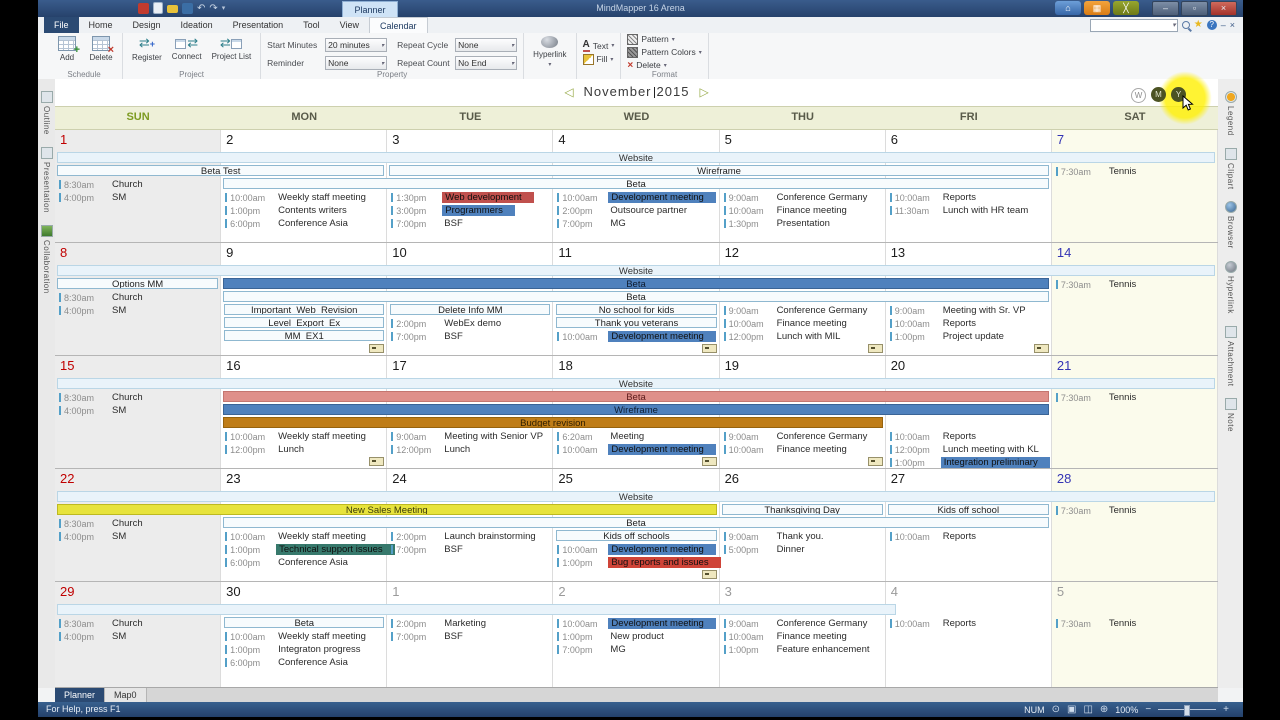  What do you see at coordinates (1134, 638) in the screenshot?
I see `day-cell: 5` at bounding box center [1134, 638].